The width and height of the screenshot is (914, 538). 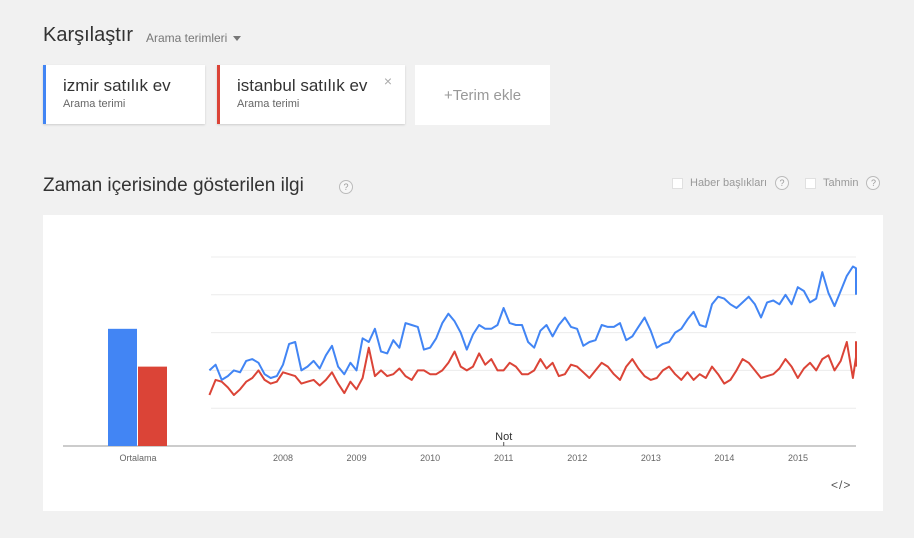 I want to click on embed-code-icon: </>, so click(x=841, y=485).